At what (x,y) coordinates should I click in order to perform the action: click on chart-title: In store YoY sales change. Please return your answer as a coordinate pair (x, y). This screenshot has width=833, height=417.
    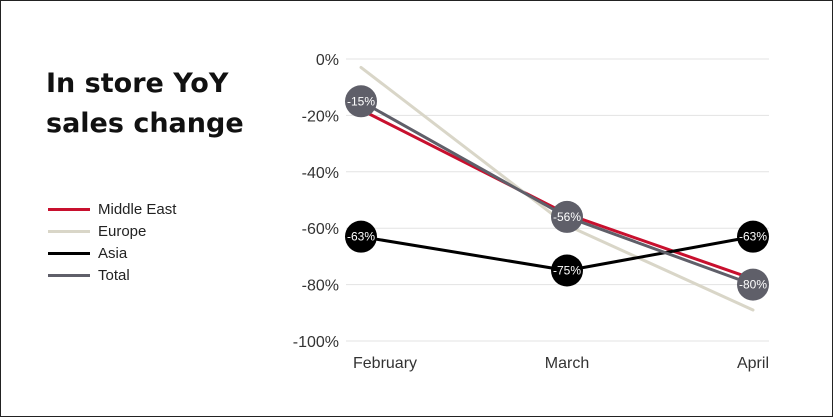
    Looking at the image, I should click on (145, 103).